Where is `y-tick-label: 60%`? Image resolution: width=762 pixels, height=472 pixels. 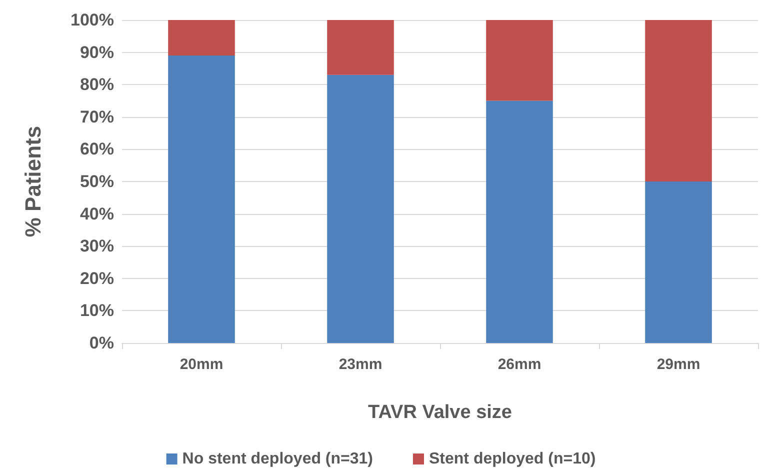
y-tick-label: 60% is located at coordinates (97, 149).